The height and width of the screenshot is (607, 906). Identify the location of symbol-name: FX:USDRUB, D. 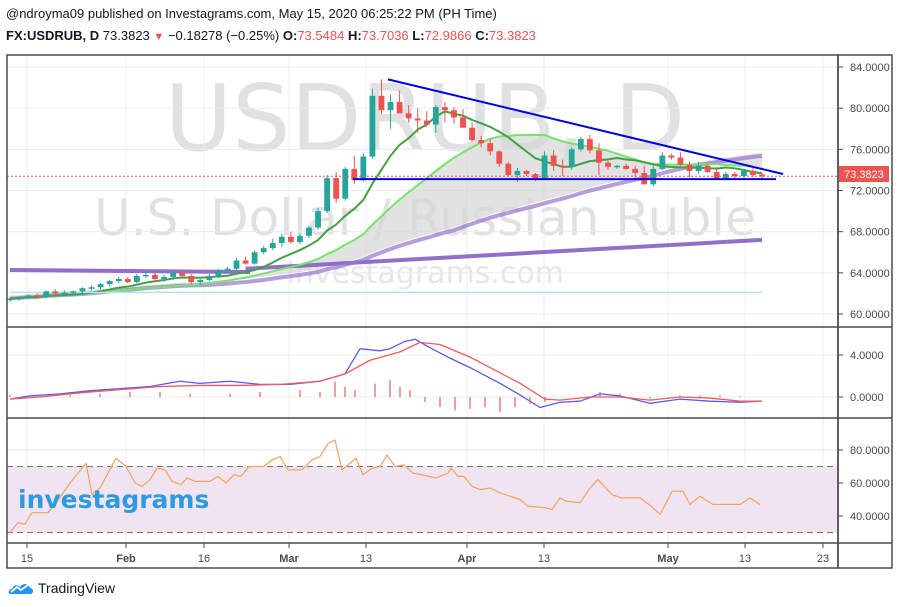
(53, 35).